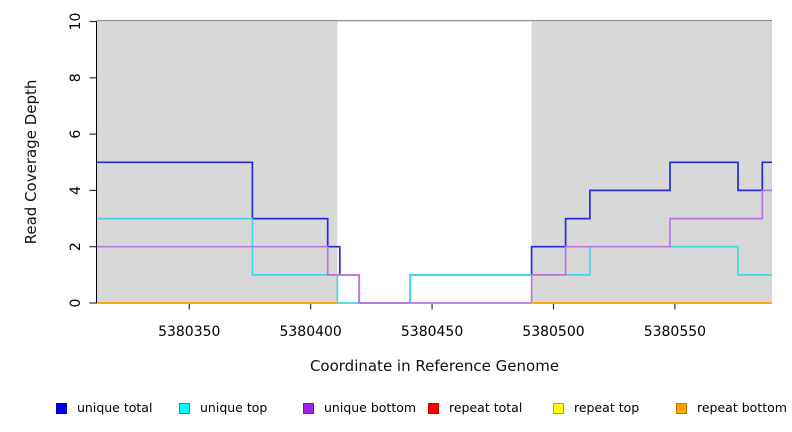 The image size is (792, 432). I want to click on legend-item-unique-top: unique top, so click(223, 408).